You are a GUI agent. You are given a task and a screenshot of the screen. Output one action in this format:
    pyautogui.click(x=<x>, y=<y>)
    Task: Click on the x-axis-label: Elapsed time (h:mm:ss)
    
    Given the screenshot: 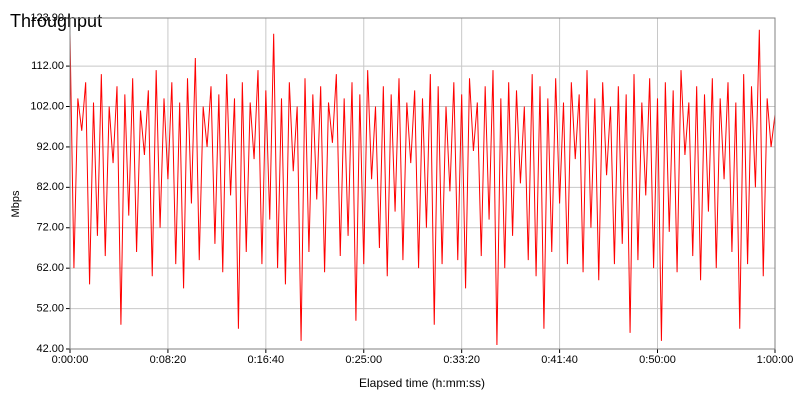 What is the action you would take?
    pyautogui.click(x=422, y=383)
    